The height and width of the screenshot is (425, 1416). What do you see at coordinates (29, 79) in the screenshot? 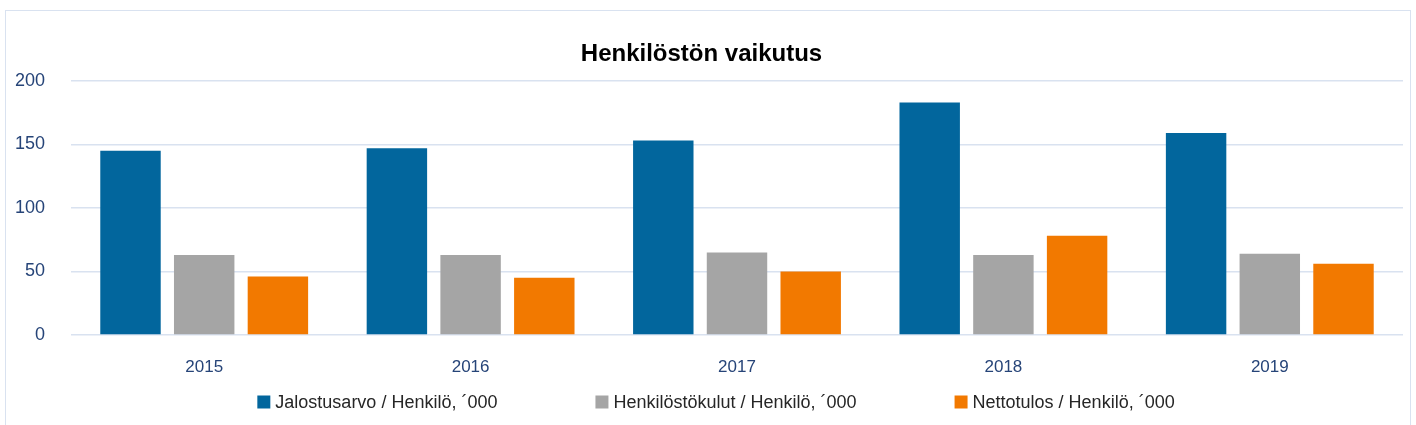
I see `y-tick-label: 200` at bounding box center [29, 79].